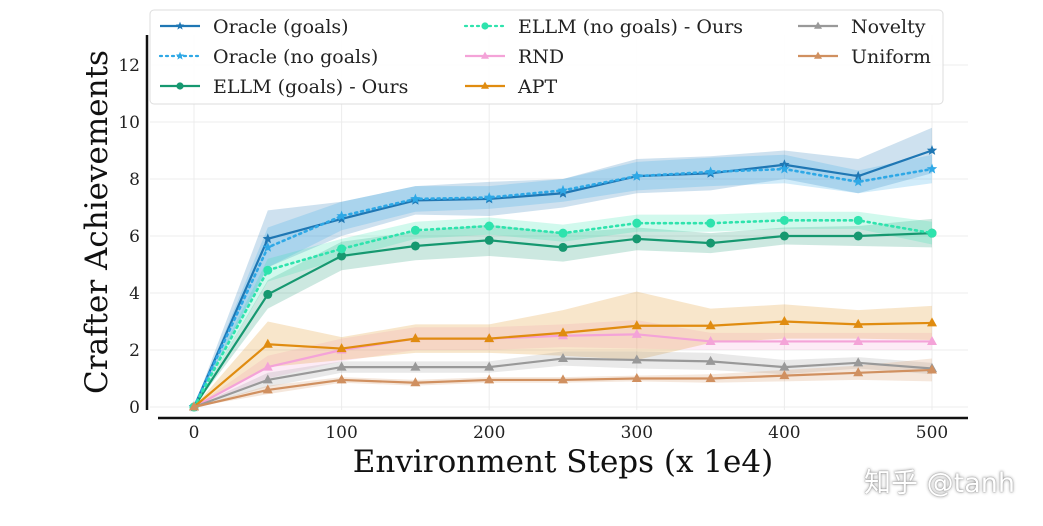  I want to click on legend-label: ELLM (goals) - Ours, so click(310, 87).